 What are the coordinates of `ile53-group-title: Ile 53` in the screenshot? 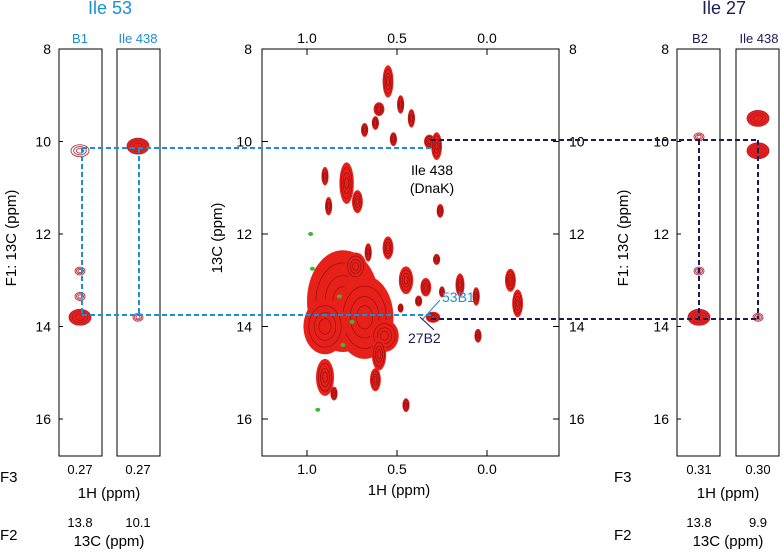 It's located at (110, 9).